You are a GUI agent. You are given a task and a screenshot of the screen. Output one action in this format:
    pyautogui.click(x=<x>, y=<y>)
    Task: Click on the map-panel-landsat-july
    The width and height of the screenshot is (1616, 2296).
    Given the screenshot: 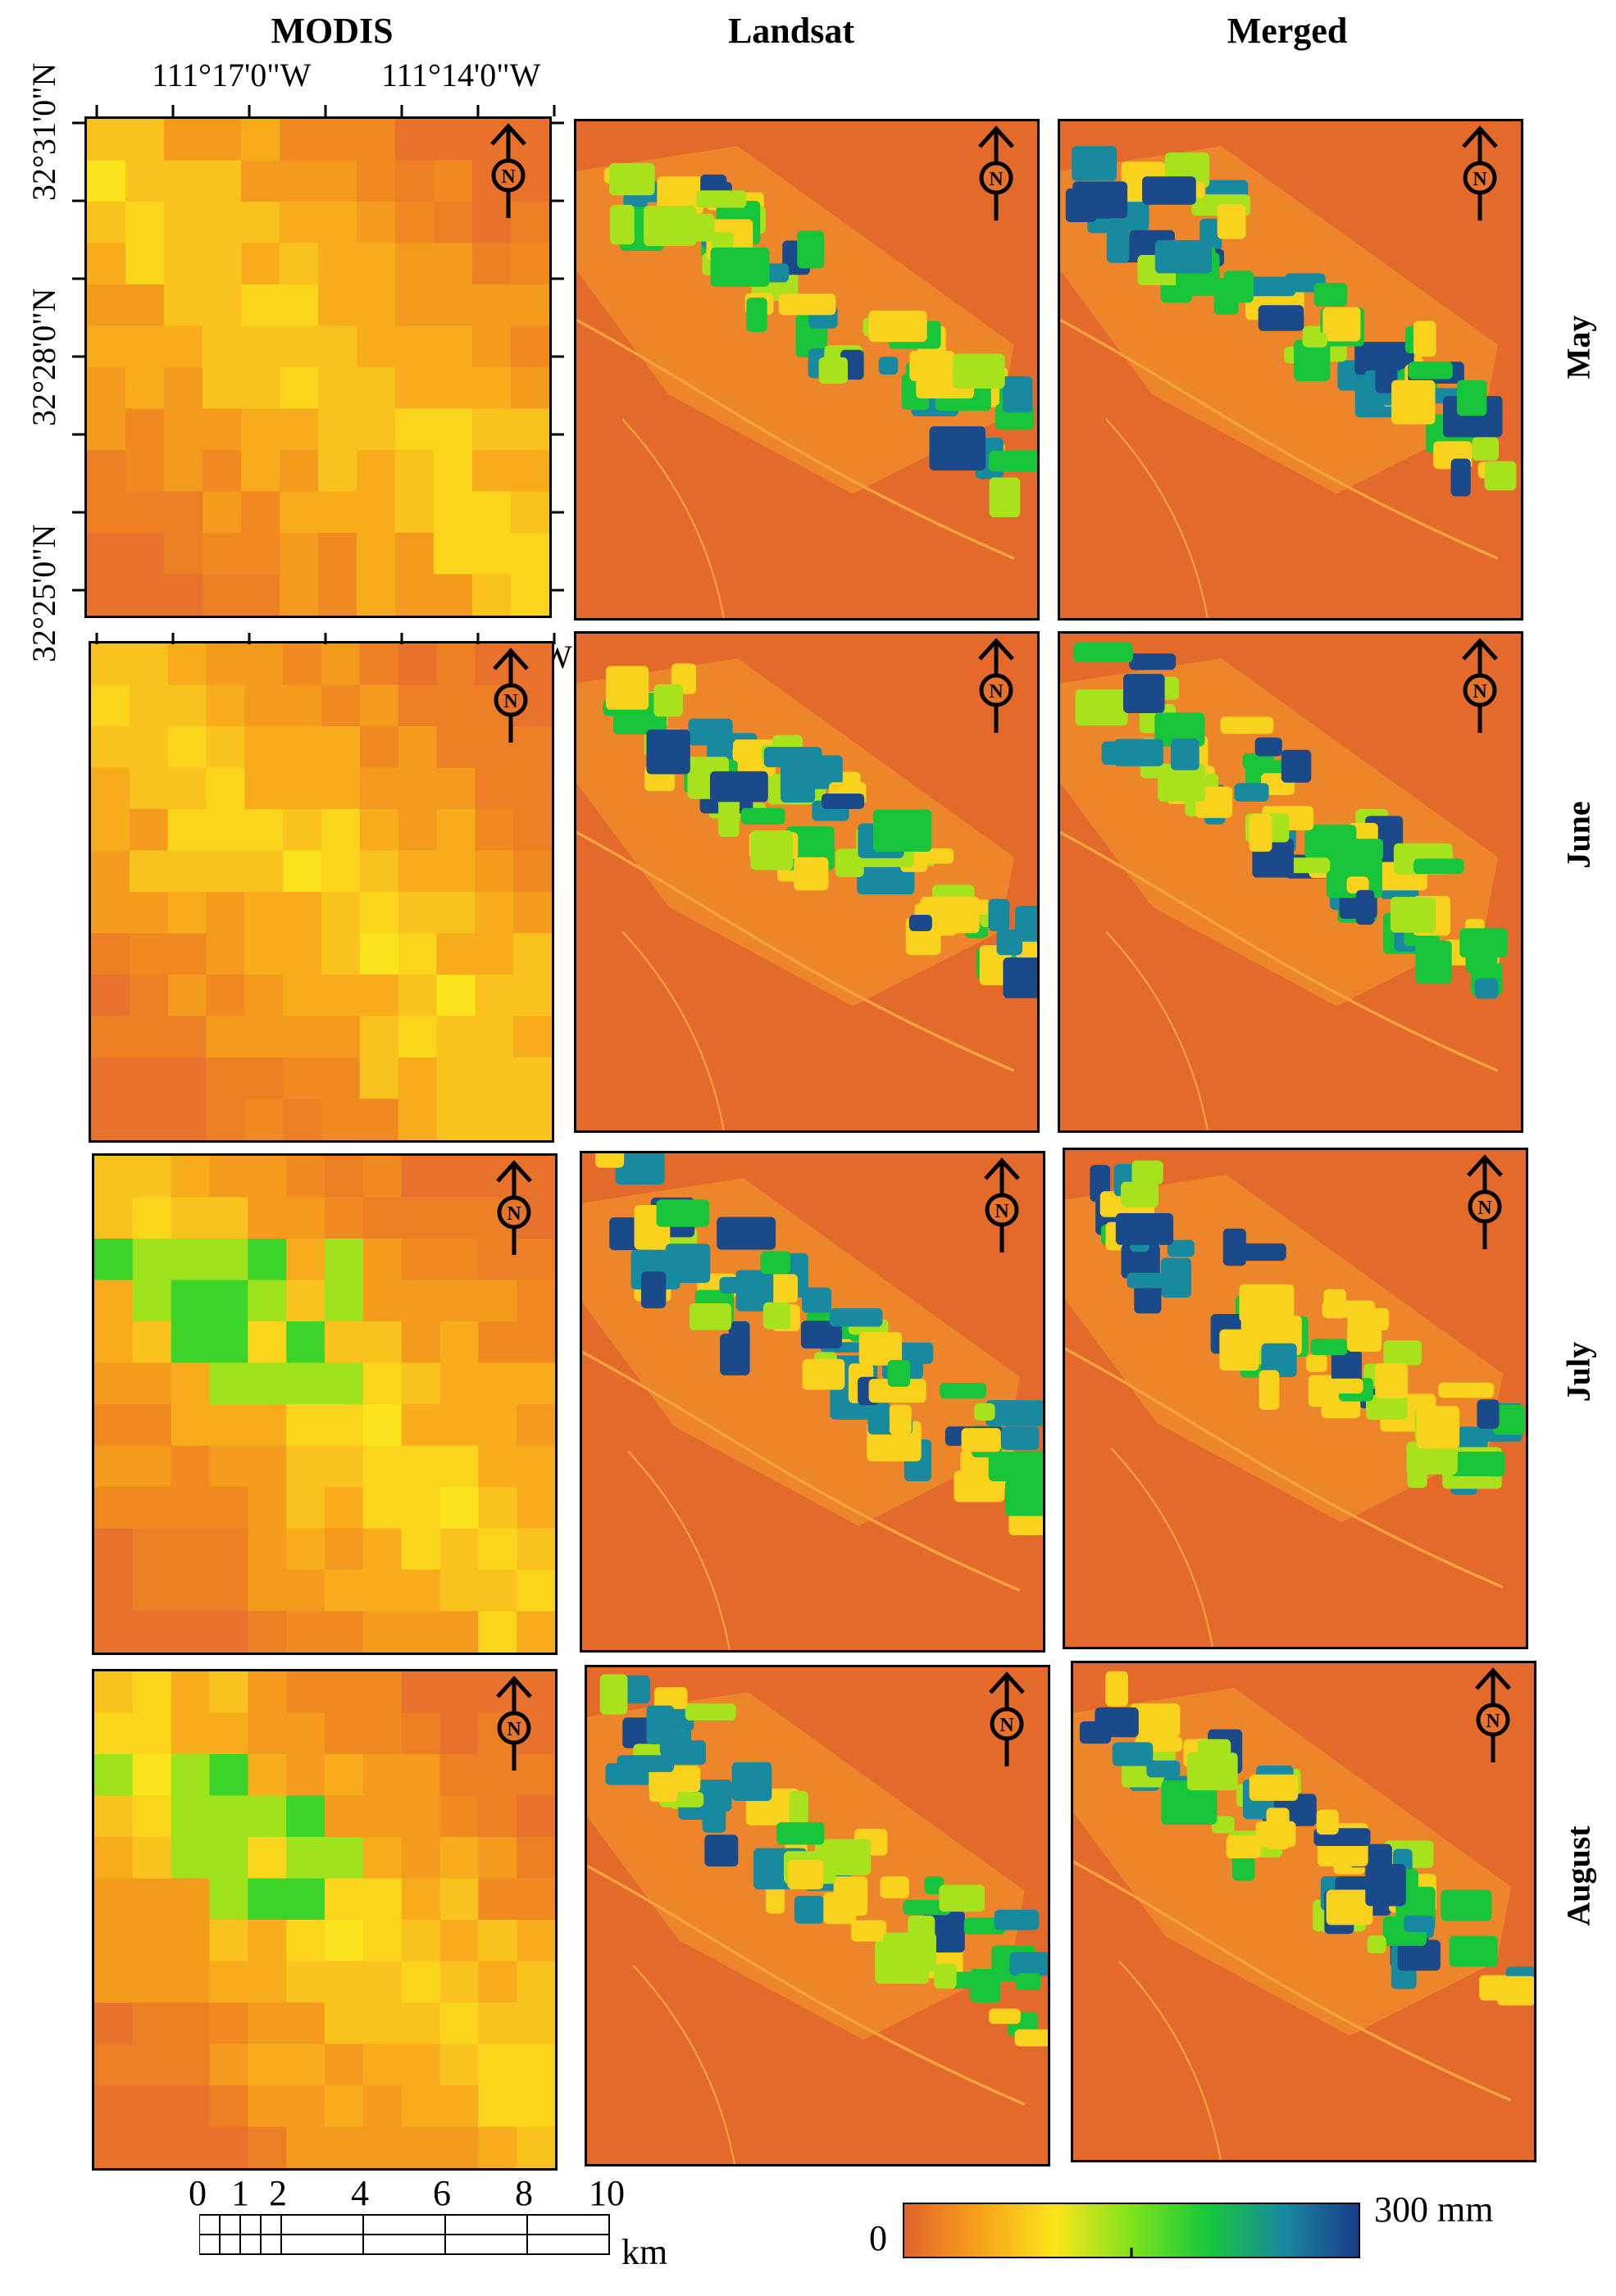 What is the action you would take?
    pyautogui.click(x=812, y=1402)
    